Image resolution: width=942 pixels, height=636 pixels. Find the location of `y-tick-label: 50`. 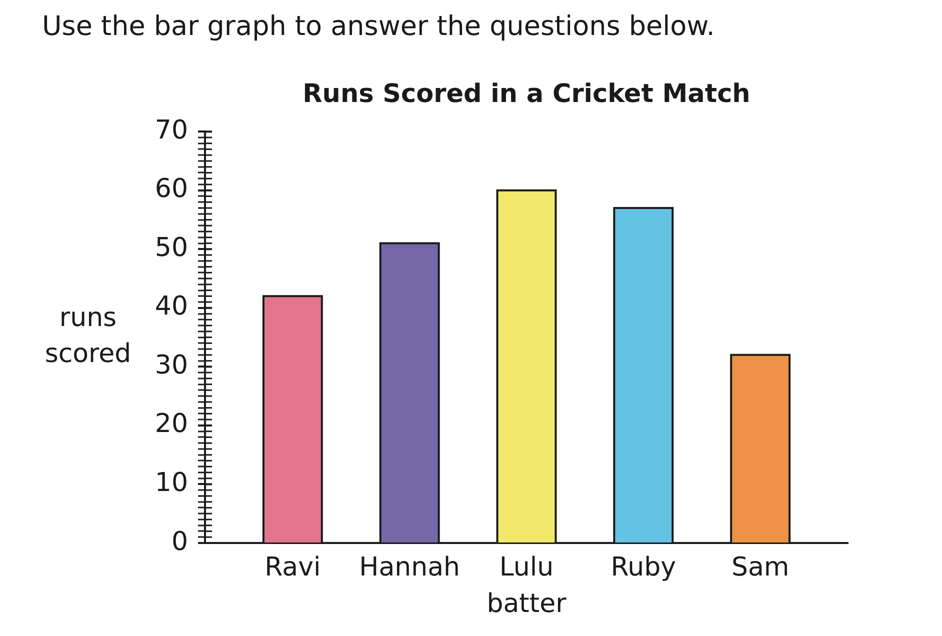

y-tick-label: 50 is located at coordinates (171, 247).